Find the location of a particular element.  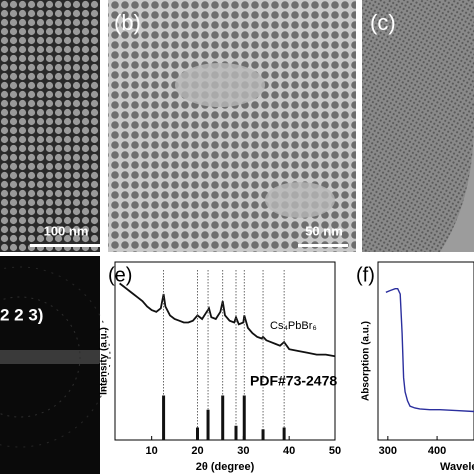

panel-label: (f) is located at coordinates (365, 275).